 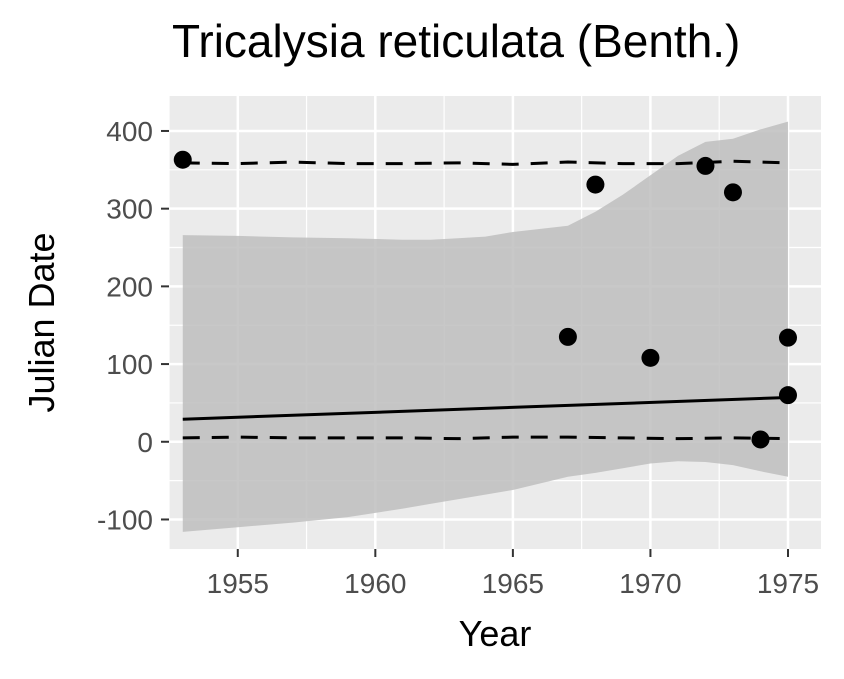 I want to click on y-axis-title: Julian Date, so click(x=41, y=322).